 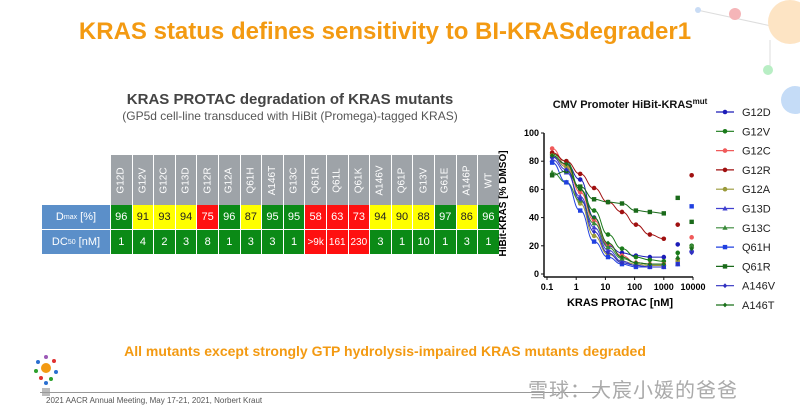 I want to click on x-tick-label: 100, so click(x=634, y=287).